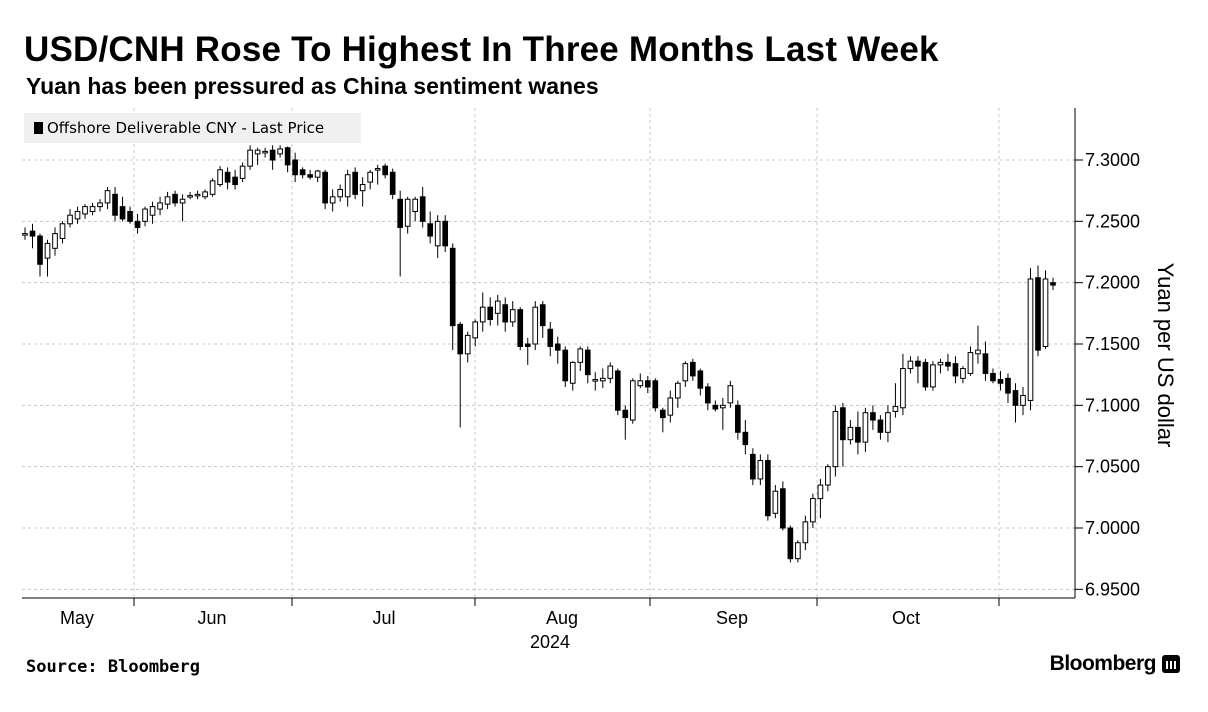 This screenshot has width=1208, height=712. Describe the element at coordinates (1103, 663) in the screenshot. I see `brand-name: Bloomberg` at that location.